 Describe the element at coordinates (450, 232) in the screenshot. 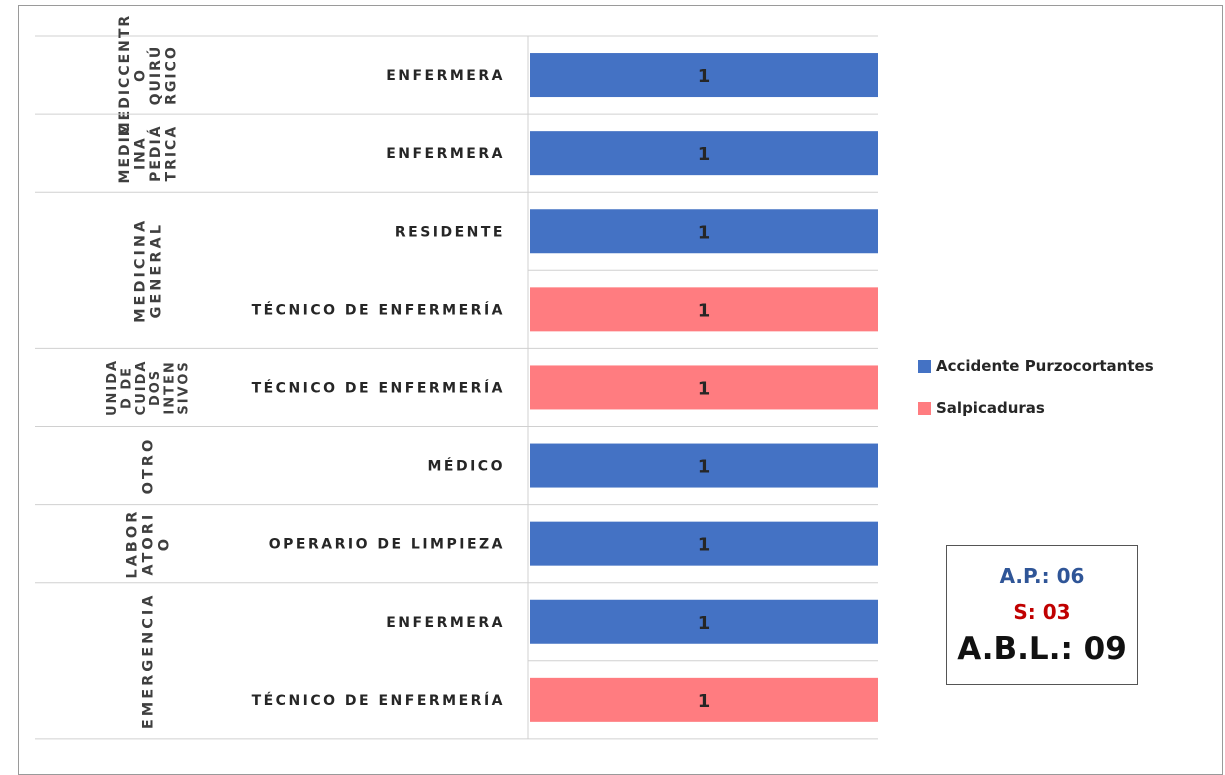

I see `row-label: RESIDENTE` at that location.